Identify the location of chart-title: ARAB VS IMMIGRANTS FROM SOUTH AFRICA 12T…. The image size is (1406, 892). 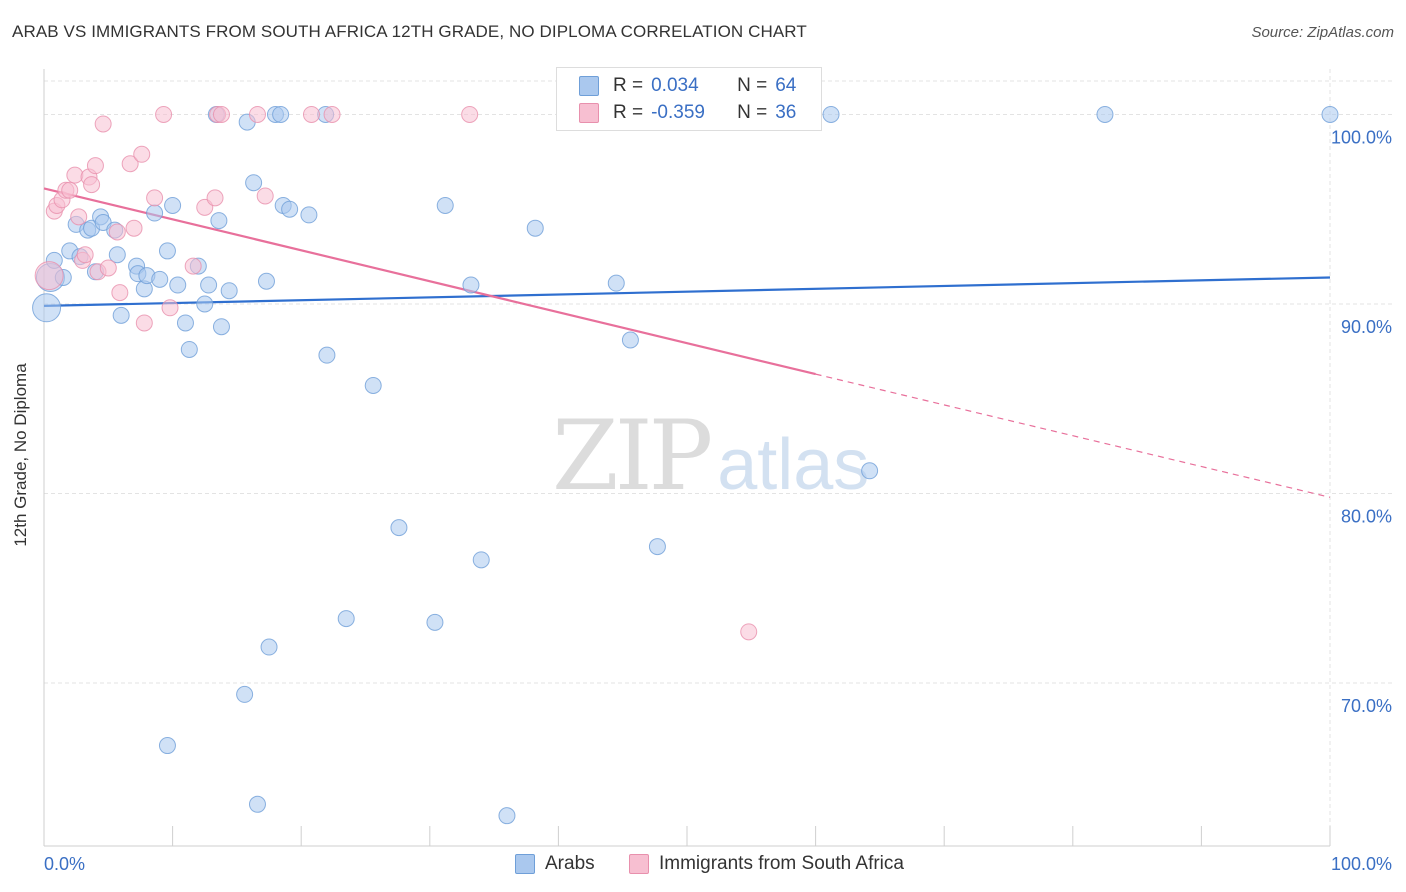
(409, 31).